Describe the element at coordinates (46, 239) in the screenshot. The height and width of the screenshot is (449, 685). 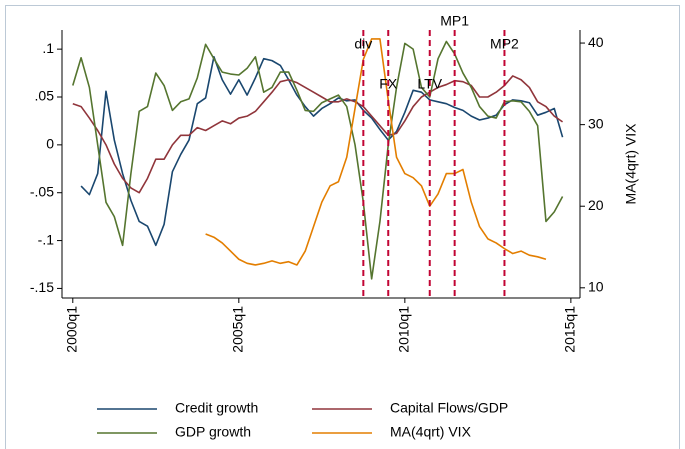
I see `y-tick-label: -.1` at that location.